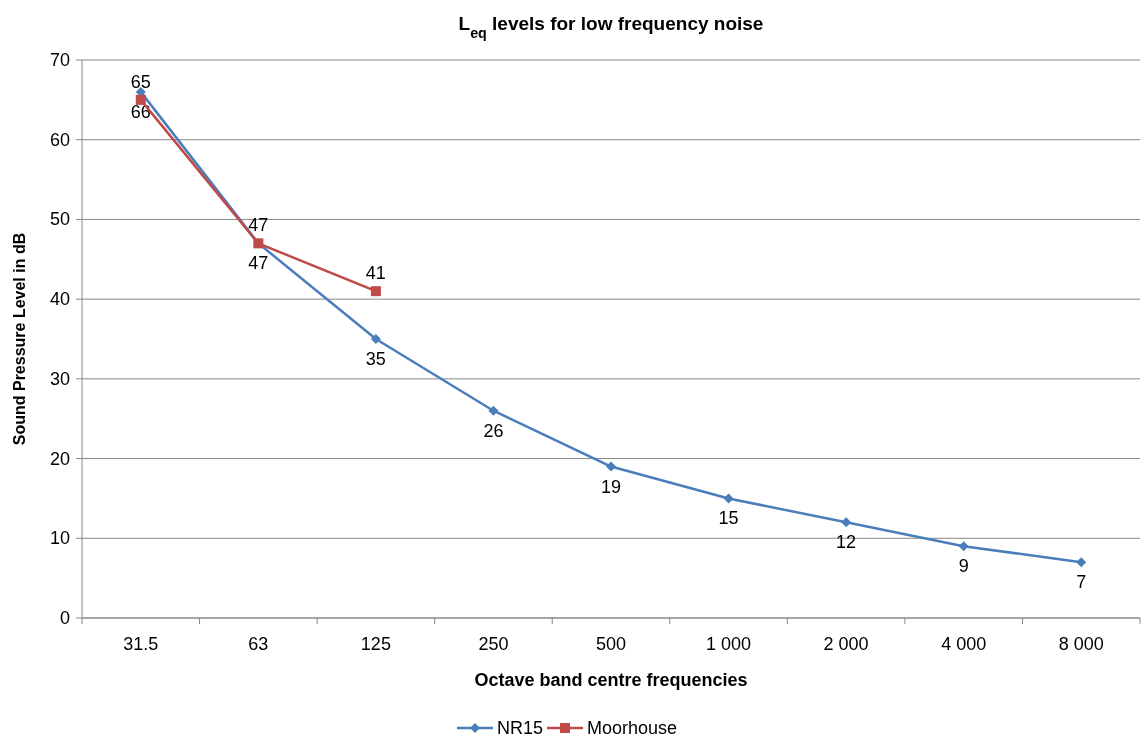 This screenshot has width=1144, height=740. I want to click on data-label: 65, so click(140, 81).